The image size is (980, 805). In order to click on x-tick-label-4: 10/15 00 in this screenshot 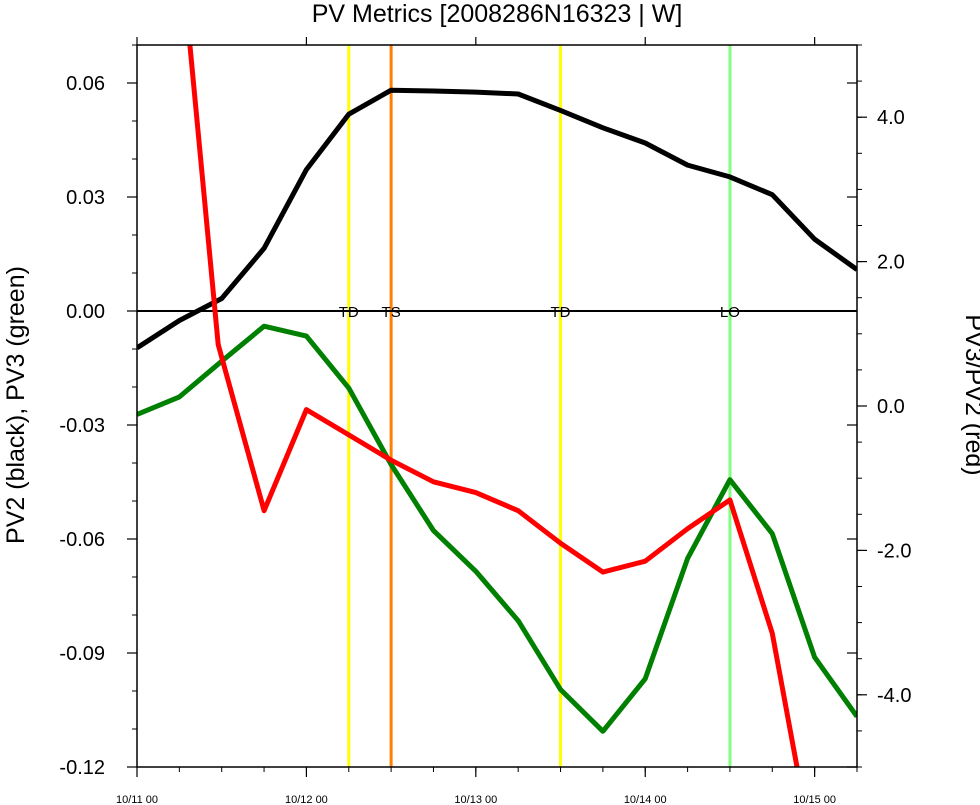, I will do `click(814, 799)`.